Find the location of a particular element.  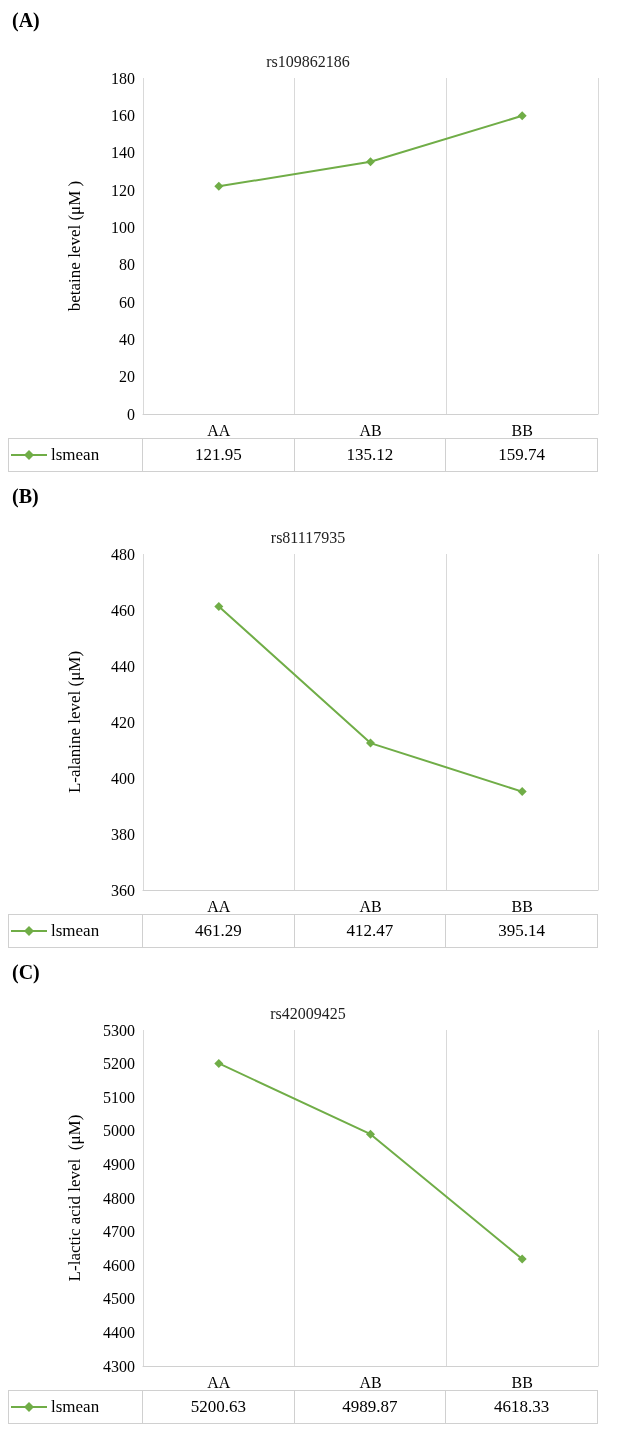

y-tick-label: 400 is located at coordinates (123, 778).